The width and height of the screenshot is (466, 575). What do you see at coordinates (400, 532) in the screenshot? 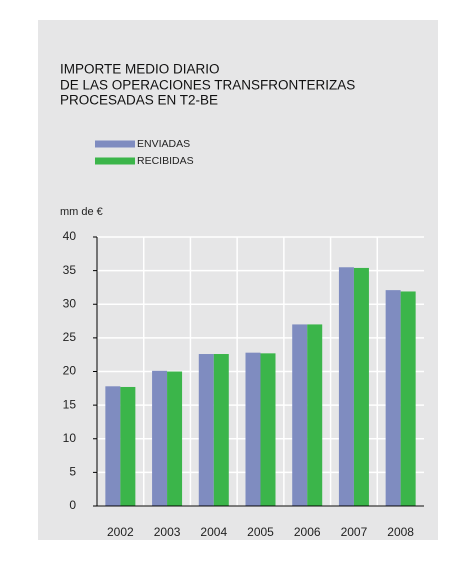
I see `x-tick-label: 2008` at bounding box center [400, 532].